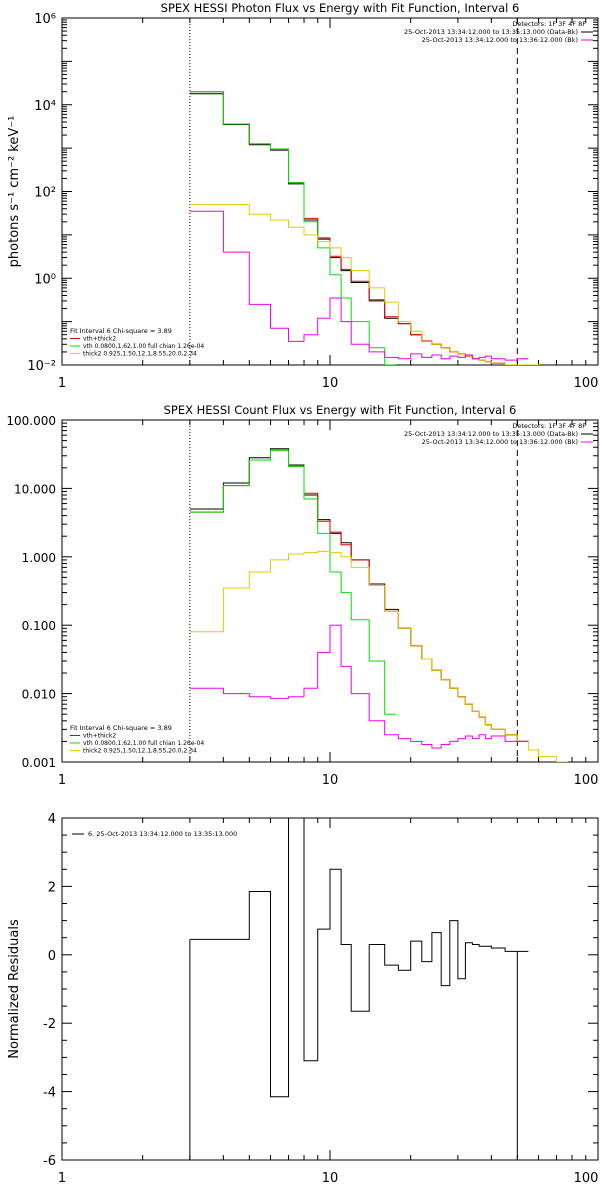 This screenshot has width=600, height=1200. Describe the element at coordinates (41, 366) in the screenshot. I see `y-tick-label: 10⁻²` at that location.